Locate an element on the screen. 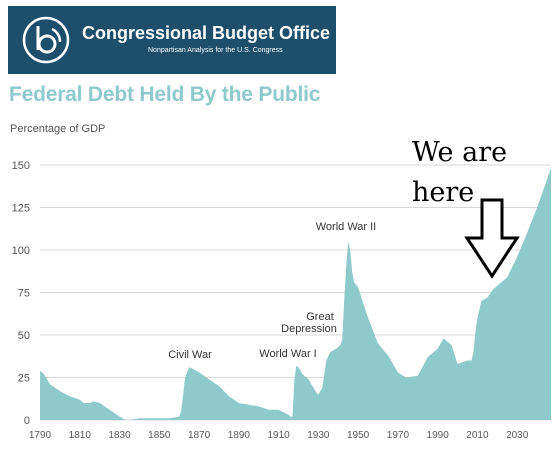 This screenshot has width=560, height=457. down-arrow-icon is located at coordinates (492, 238).